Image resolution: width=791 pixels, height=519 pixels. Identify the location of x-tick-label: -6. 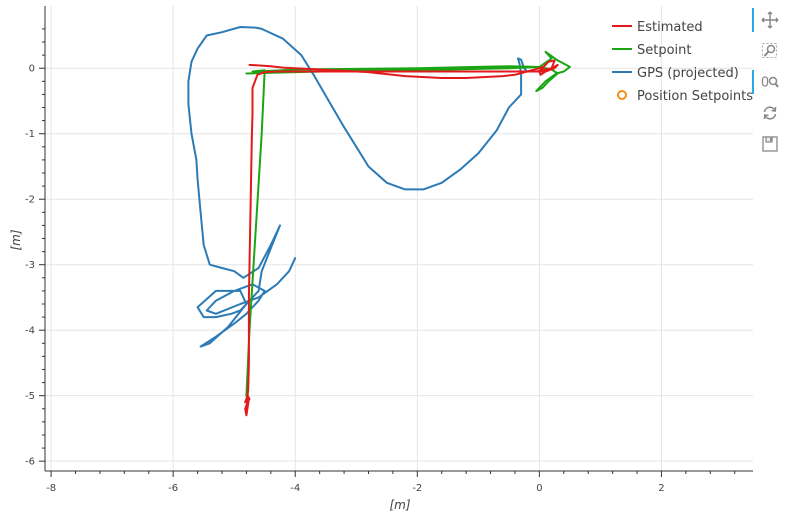
(173, 488).